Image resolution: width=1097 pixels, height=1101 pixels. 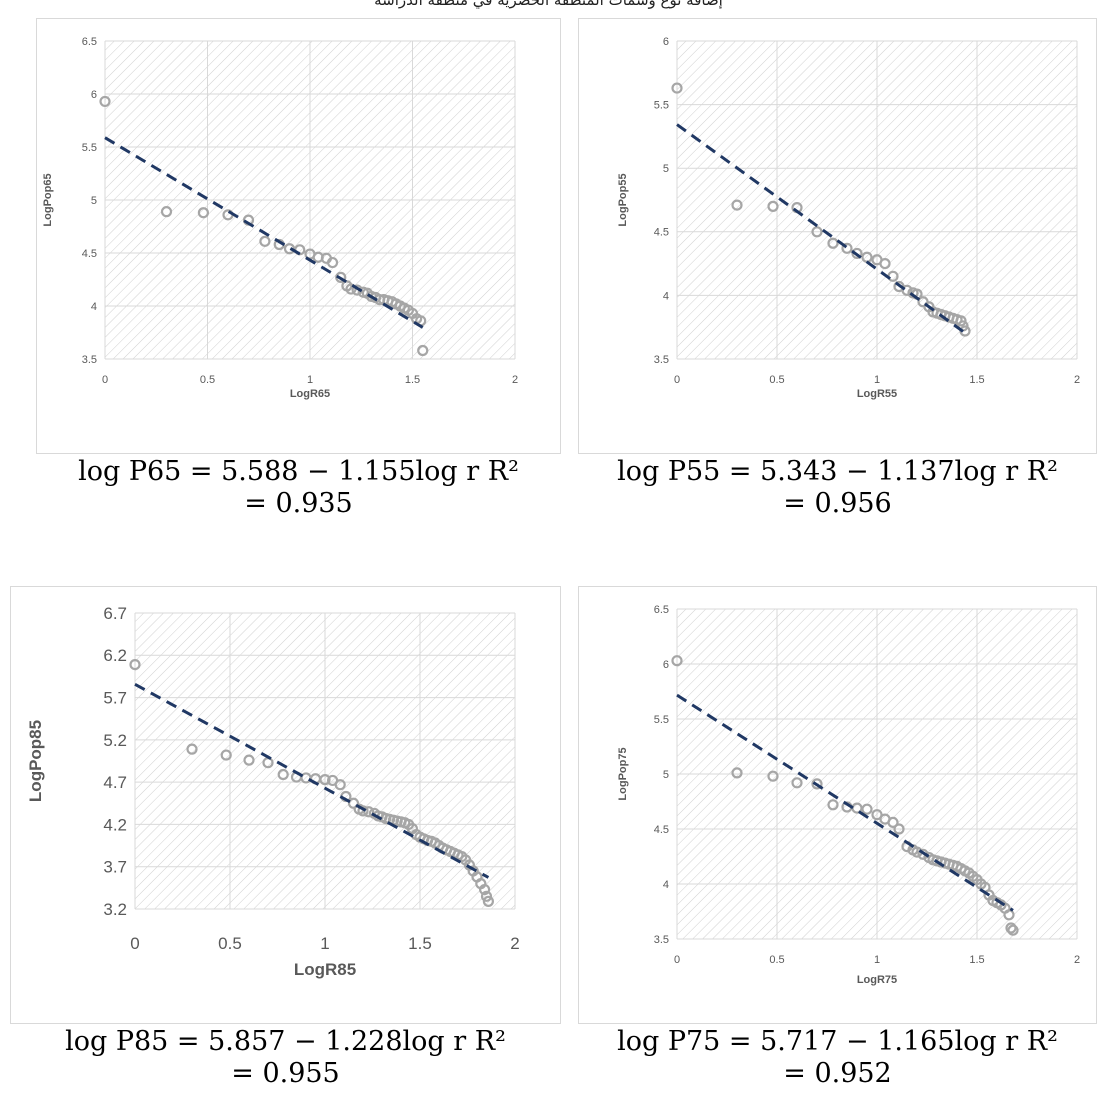 I want to click on scatter-chart-p65: 3.5 4 4.5 5 5.5 6 6.5 0 0.5 1 1.5 2 LogR65 LogPop65, so click(x=280, y=218).